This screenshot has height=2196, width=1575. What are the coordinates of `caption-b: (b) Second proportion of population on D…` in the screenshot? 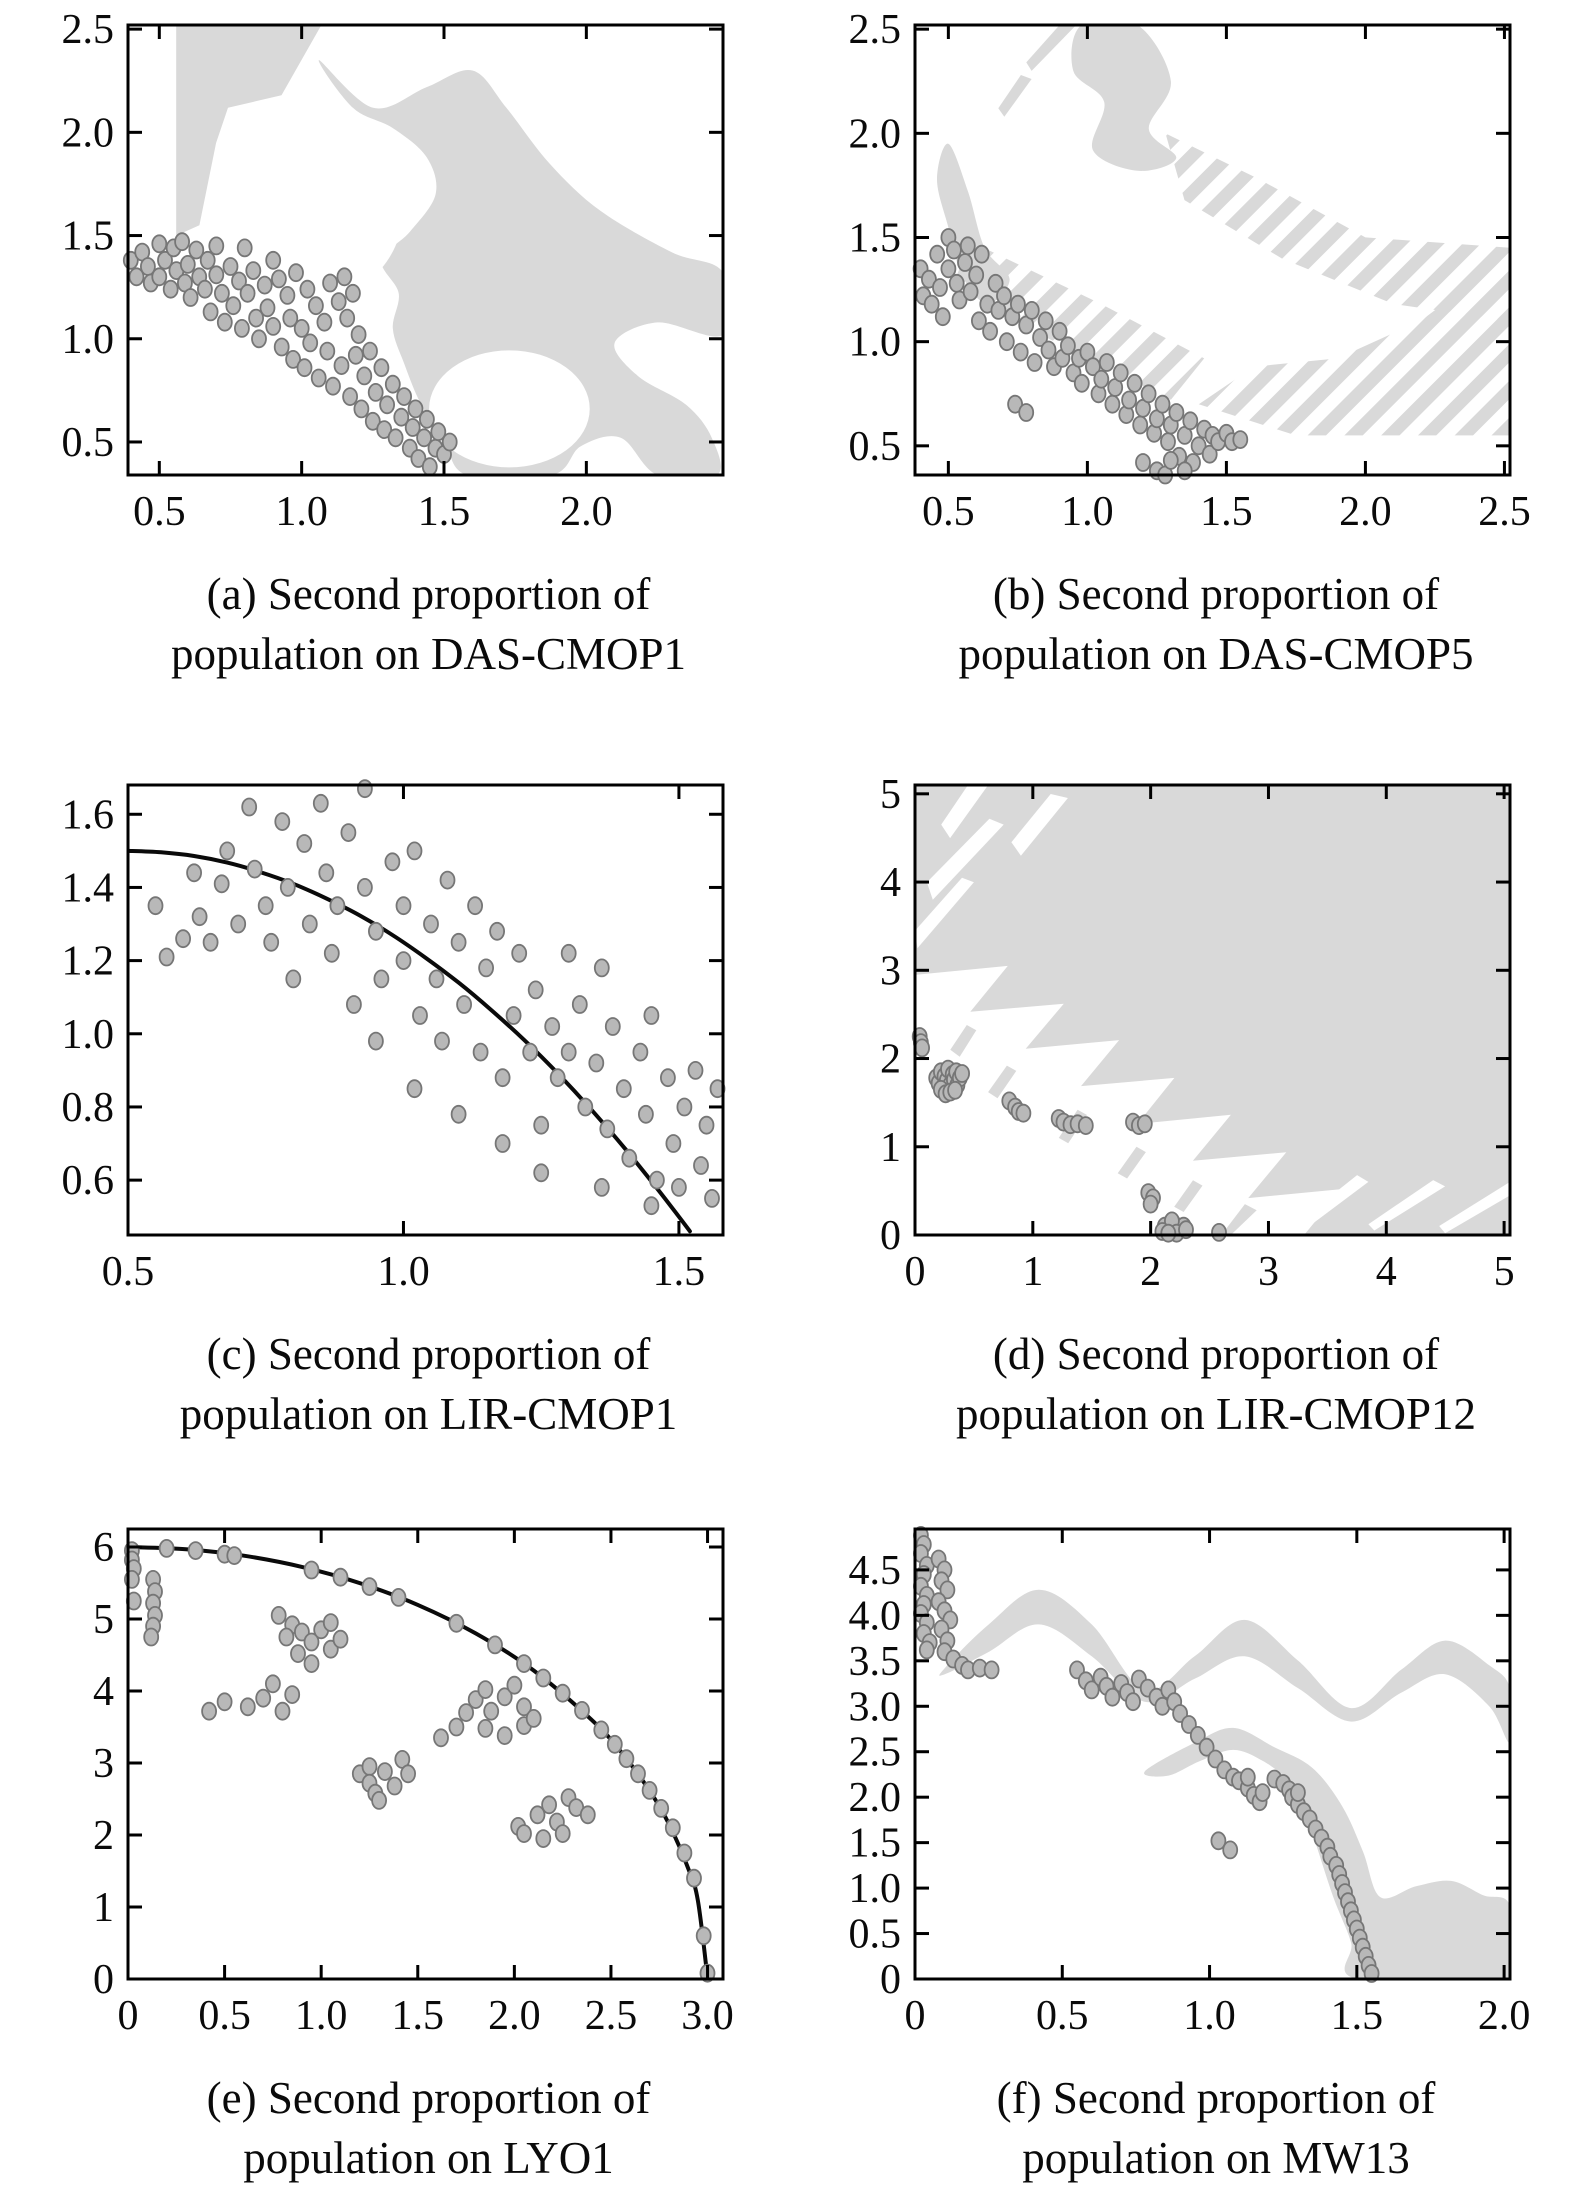 It's located at (1181, 624).